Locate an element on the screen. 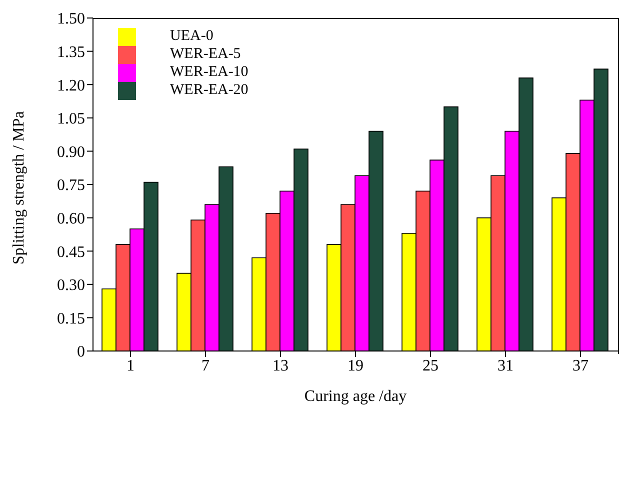  x-axis-title: Curing age /day is located at coordinates (355, 396).